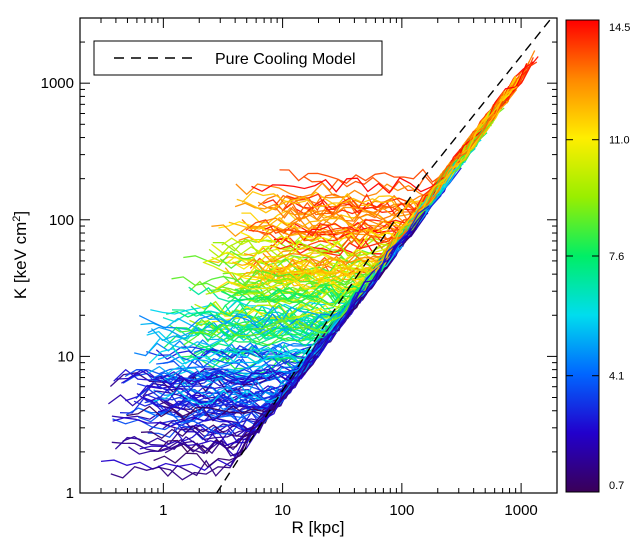  Describe the element at coordinates (619, 28) in the screenshot. I see `colorbar-tick-label: 14.5` at that location.